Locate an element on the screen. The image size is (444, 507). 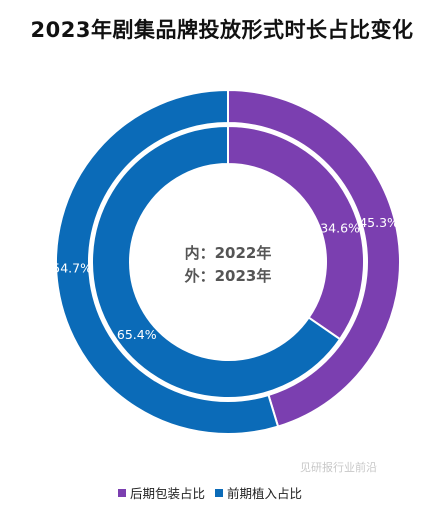
outer-ring-label-1: 54.7% is located at coordinates (72, 268).